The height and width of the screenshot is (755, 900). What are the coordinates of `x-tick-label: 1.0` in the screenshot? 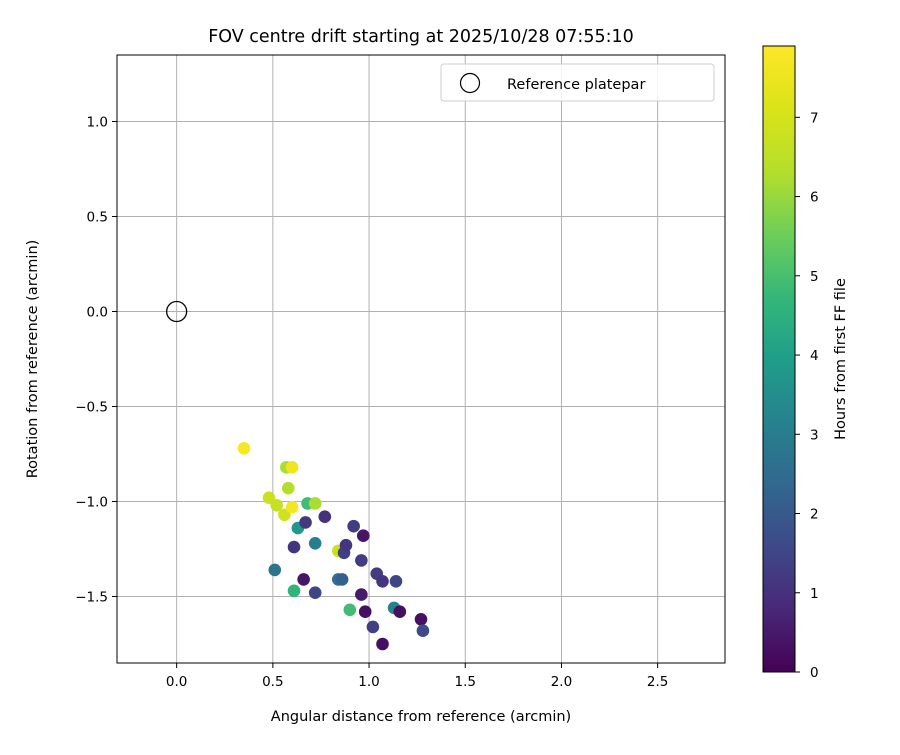 It's located at (368, 682).